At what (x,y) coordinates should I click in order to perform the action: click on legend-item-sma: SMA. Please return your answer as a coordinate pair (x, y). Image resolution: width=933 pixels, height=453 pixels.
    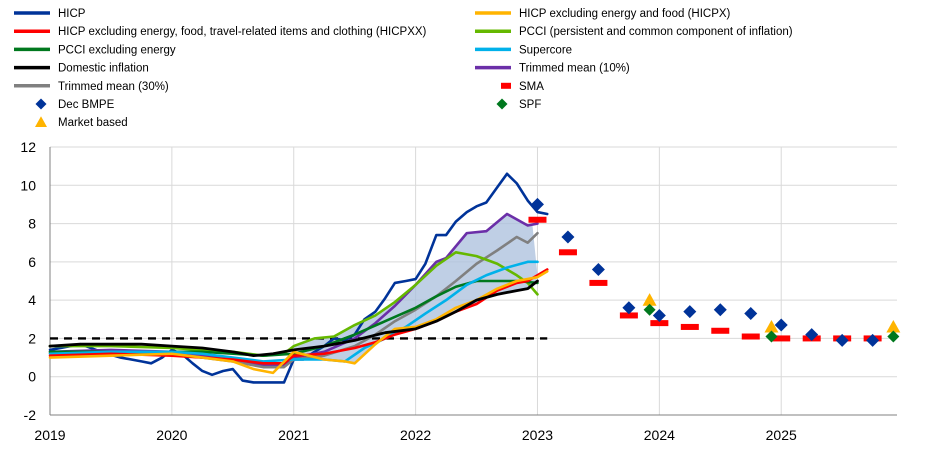
    Looking at the image, I should click on (522, 87).